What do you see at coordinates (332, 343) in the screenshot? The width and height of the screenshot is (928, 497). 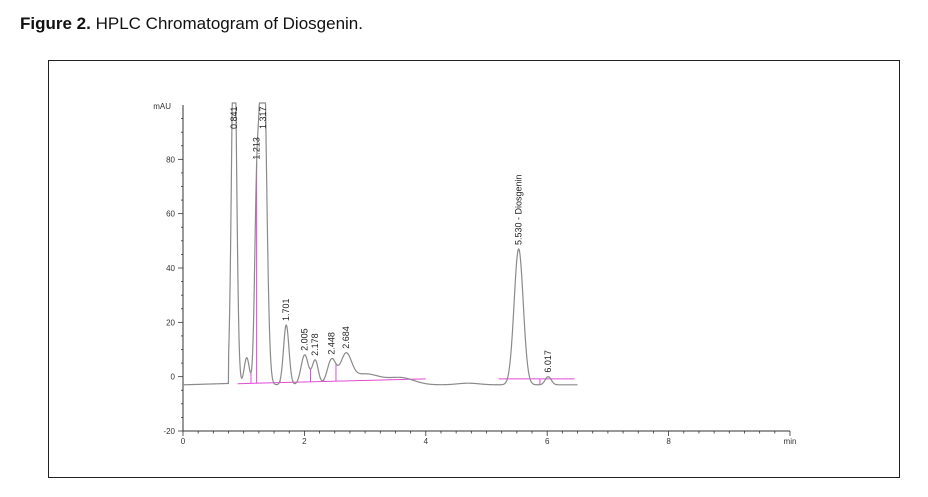 I see `peak-label: 2.448` at bounding box center [332, 343].